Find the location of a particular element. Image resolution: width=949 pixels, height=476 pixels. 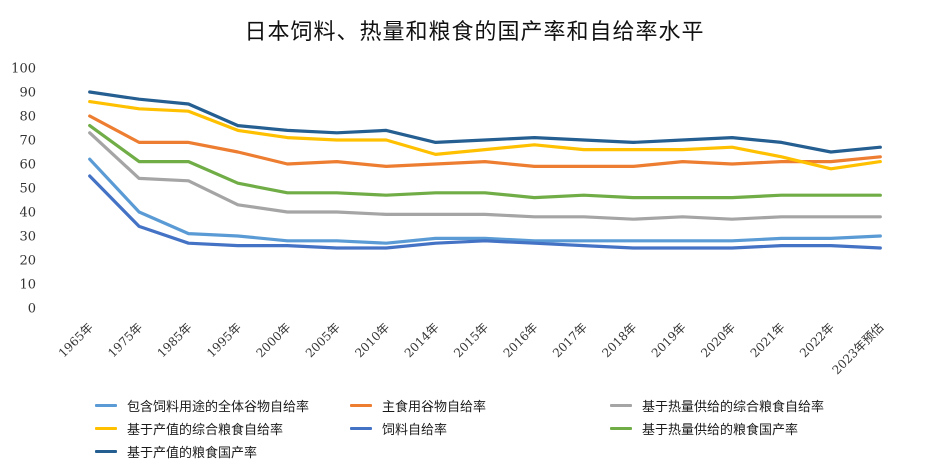

x-tick-label: 2020年 is located at coordinates (718, 340).